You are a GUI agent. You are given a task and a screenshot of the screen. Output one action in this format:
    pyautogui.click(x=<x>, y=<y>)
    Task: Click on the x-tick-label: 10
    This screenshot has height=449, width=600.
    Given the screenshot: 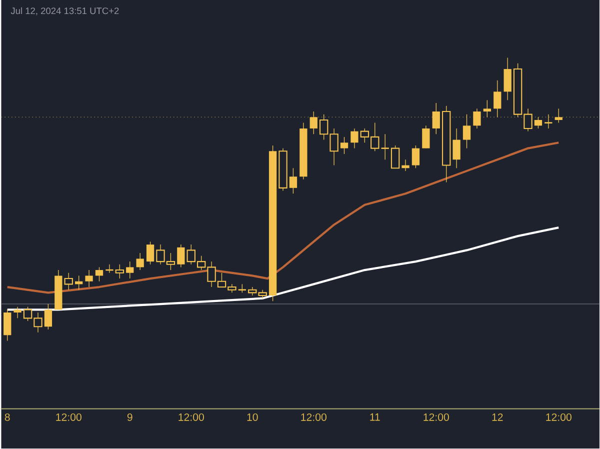 What is the action you would take?
    pyautogui.click(x=252, y=418)
    